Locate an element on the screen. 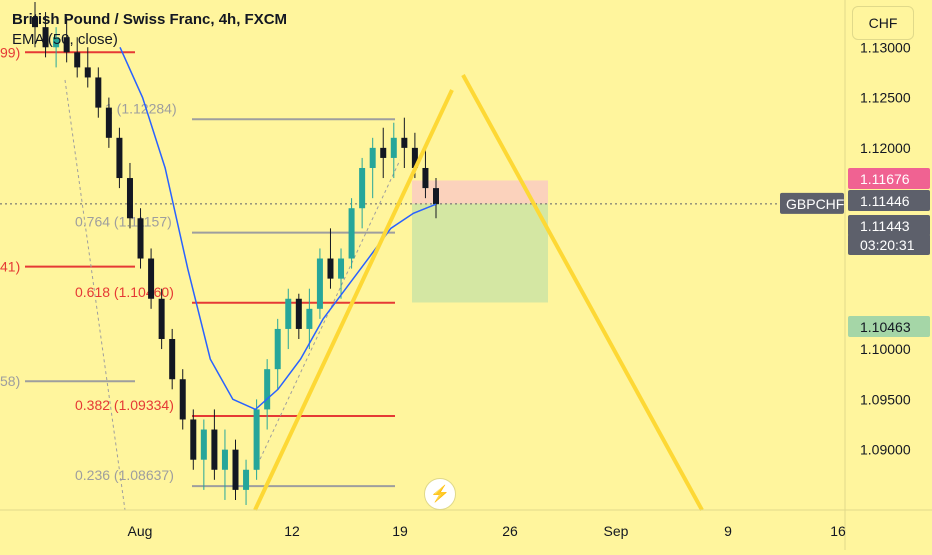 Image resolution: width=932 pixels, height=555 pixels. symbol-tag is located at coordinates (812, 203).